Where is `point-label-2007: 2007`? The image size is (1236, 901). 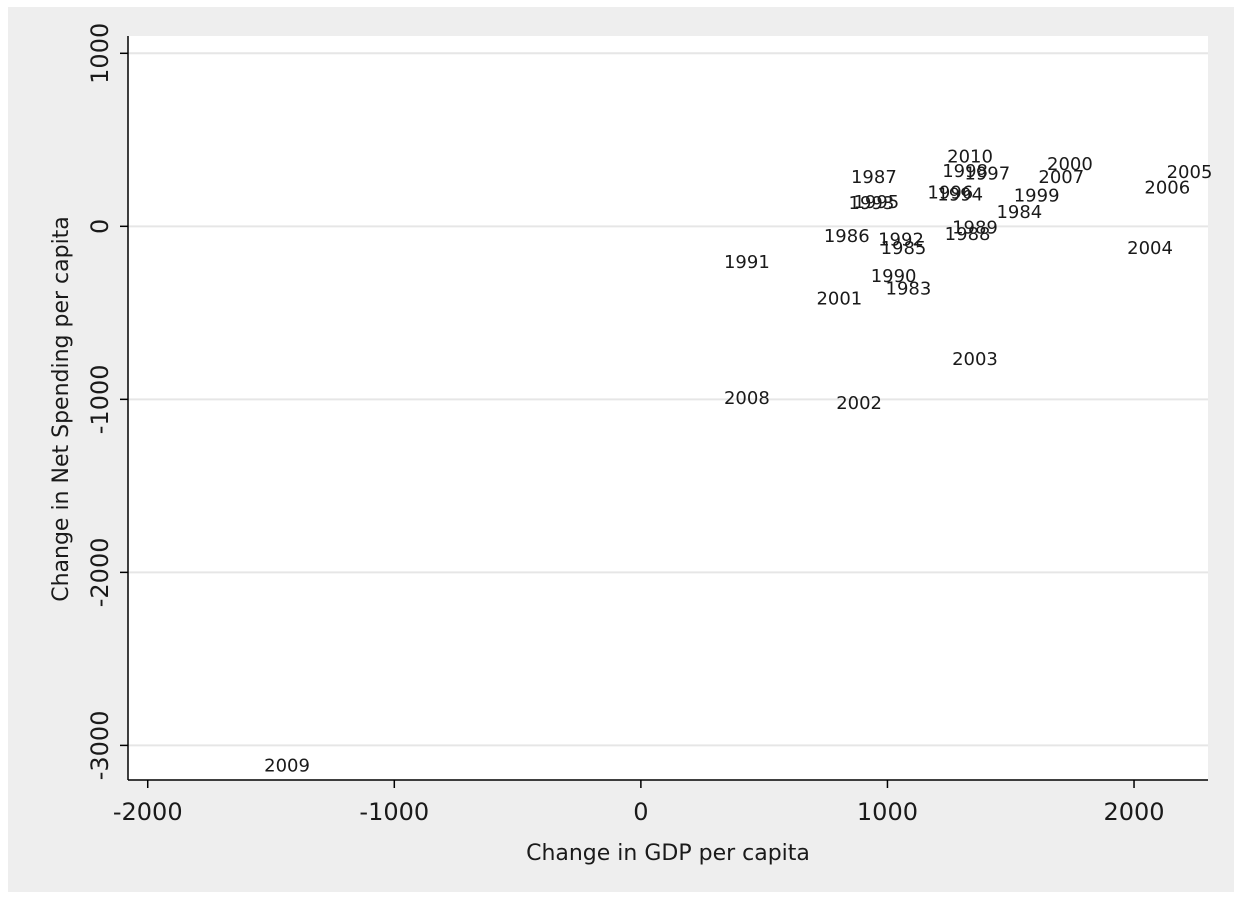
point-label-2007: 2007 is located at coordinates (1061, 177).